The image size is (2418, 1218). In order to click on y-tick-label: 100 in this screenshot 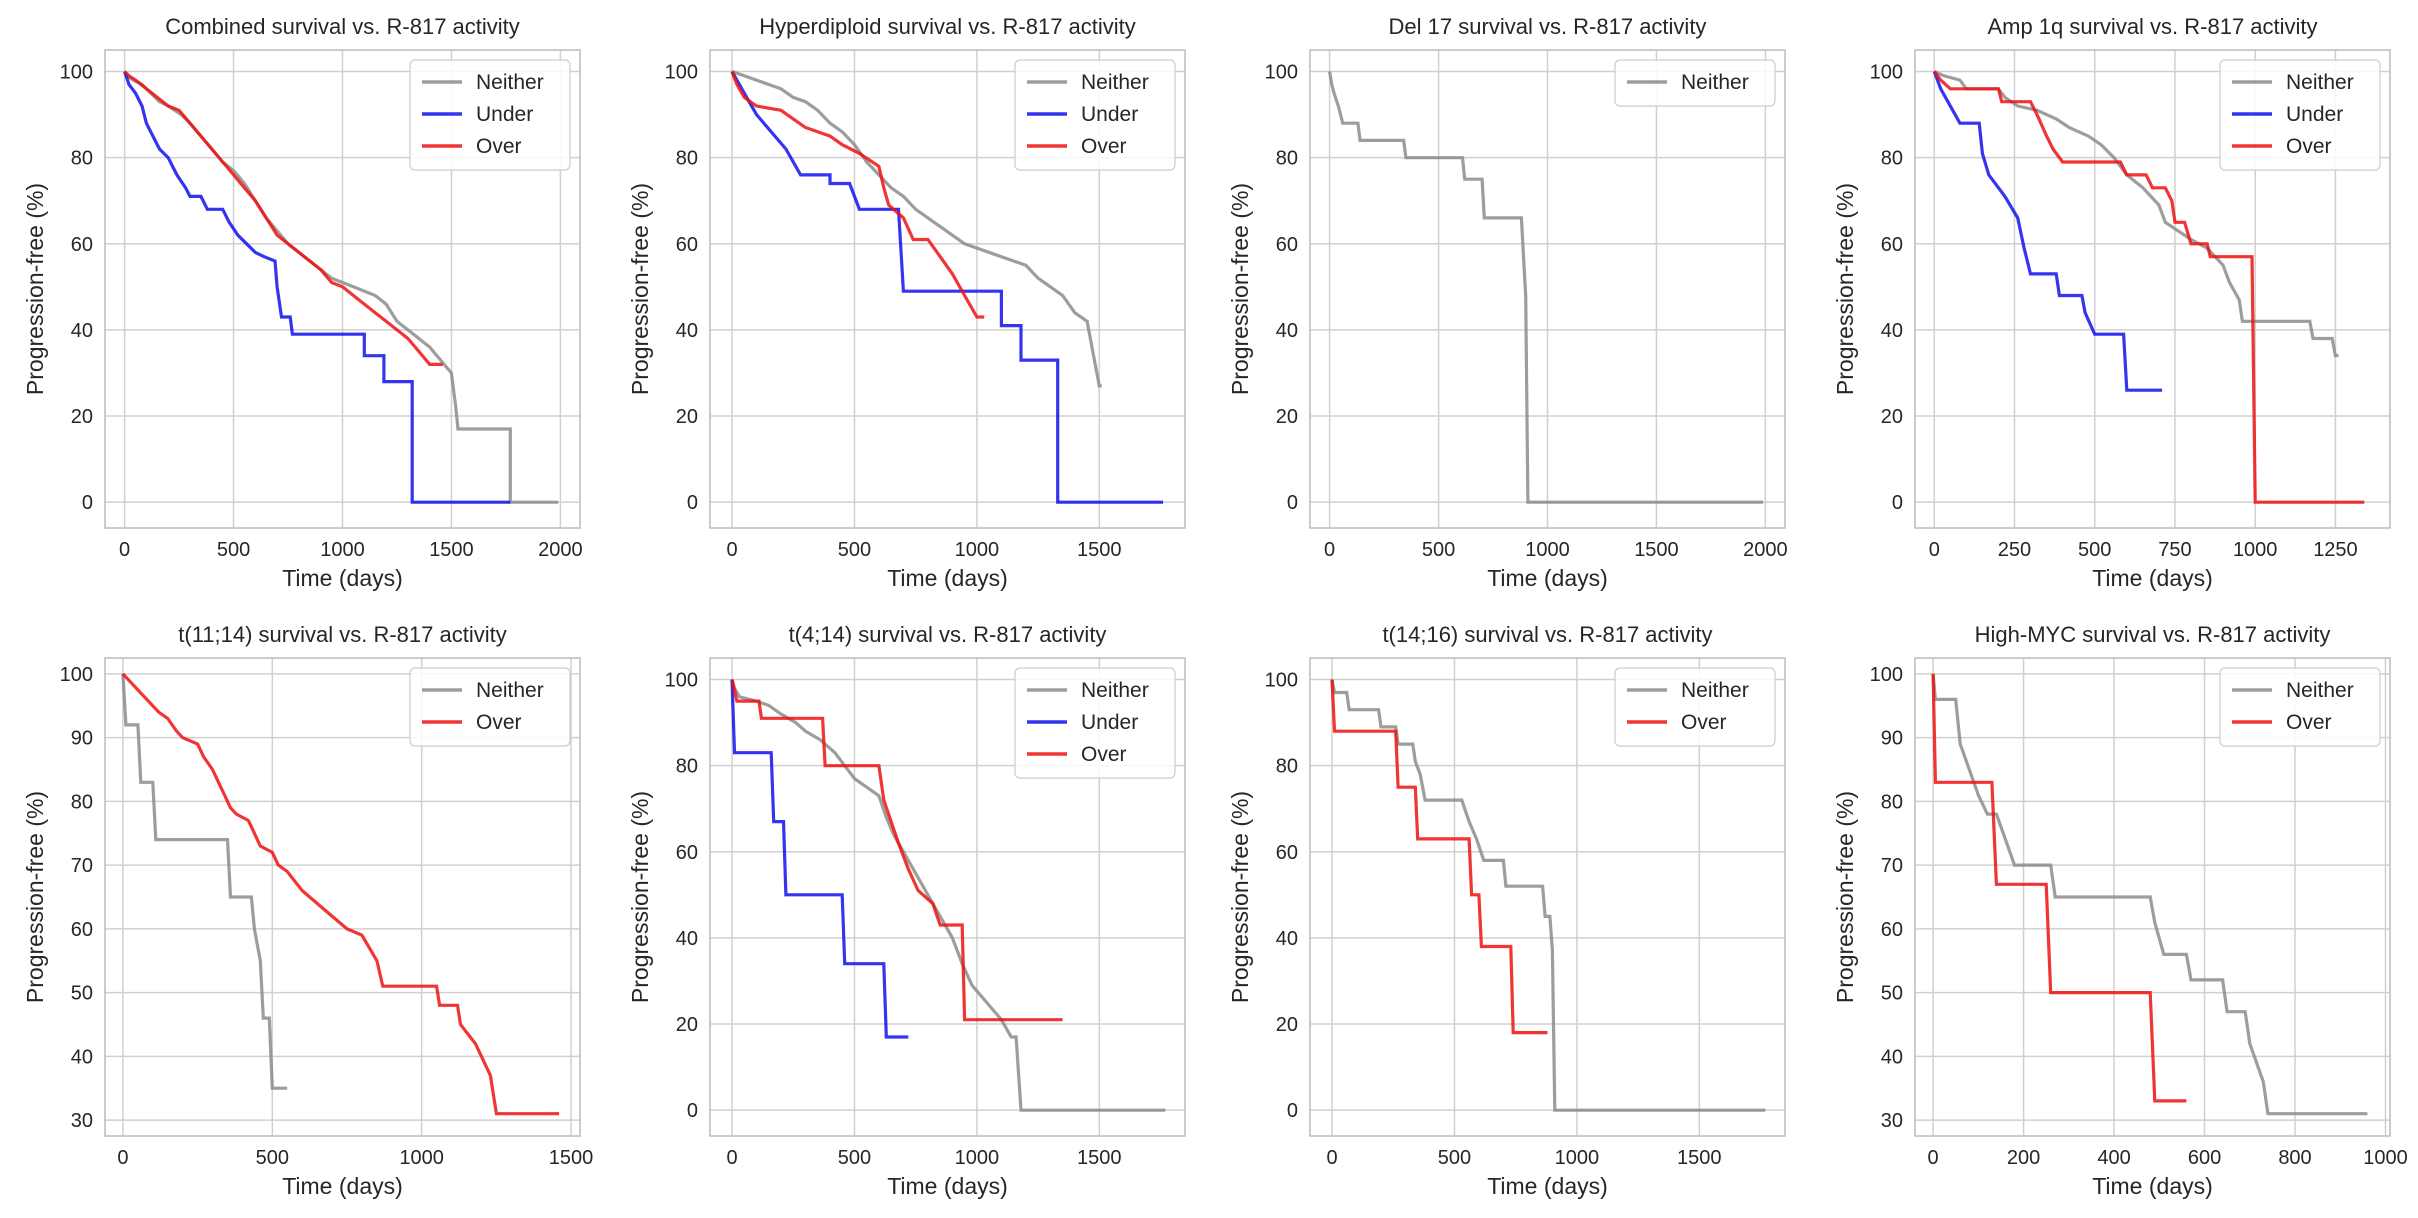, I will do `click(1886, 73)`.